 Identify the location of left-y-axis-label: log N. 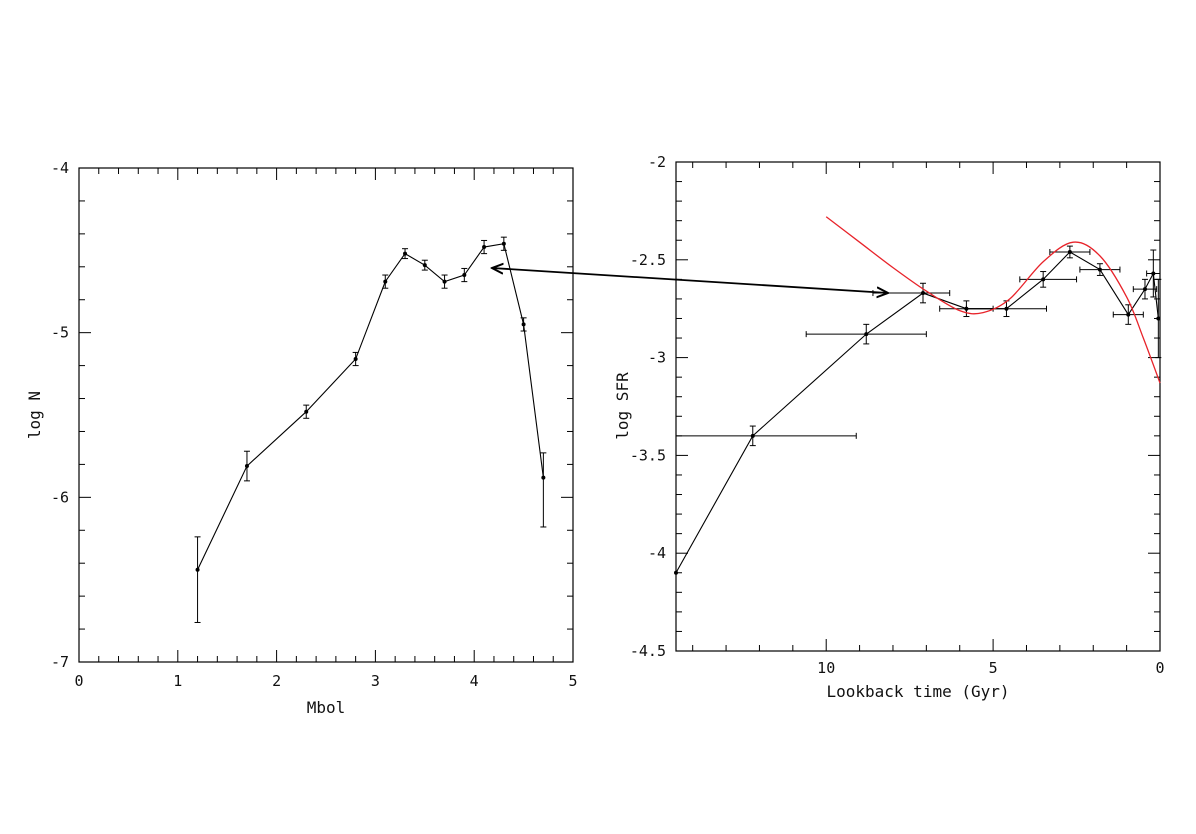
(34, 415).